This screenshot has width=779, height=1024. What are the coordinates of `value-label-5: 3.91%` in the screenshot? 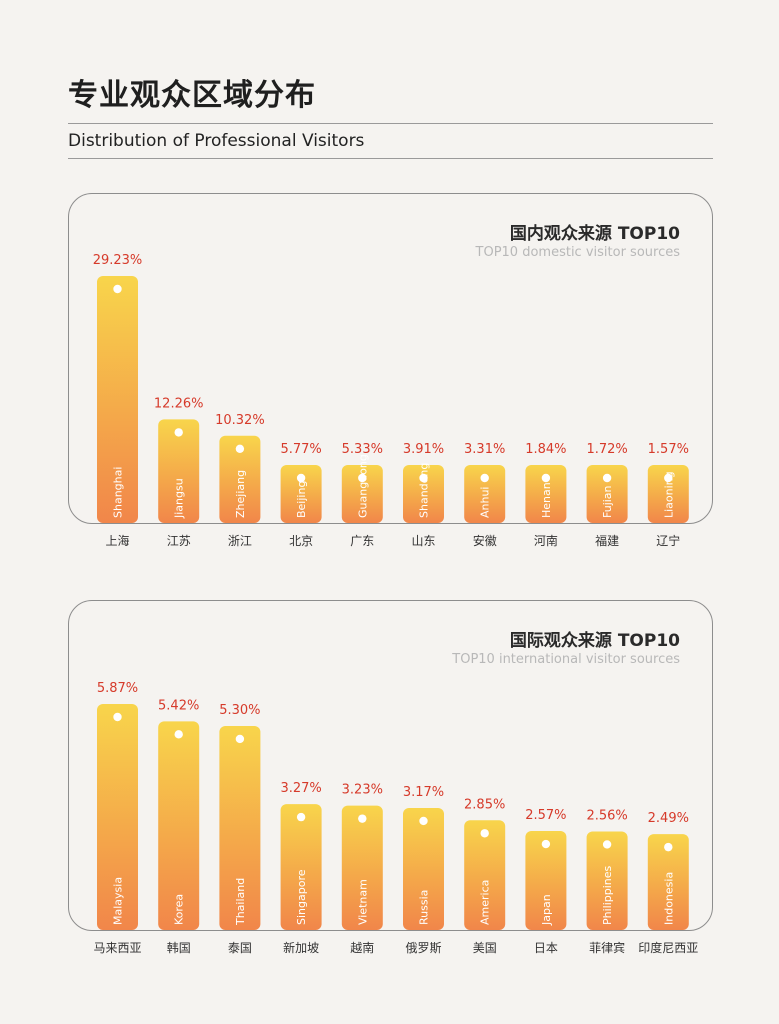 It's located at (423, 449).